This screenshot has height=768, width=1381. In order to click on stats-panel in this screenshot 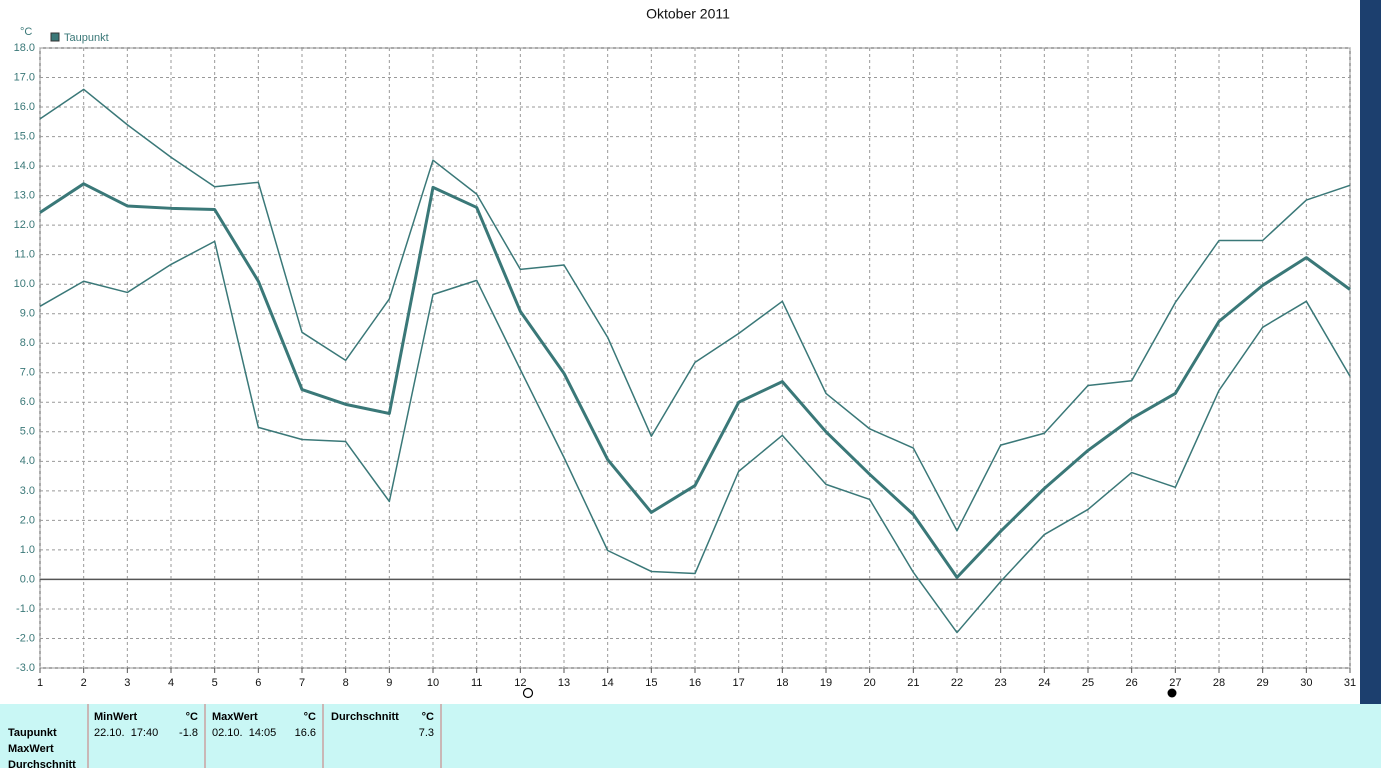, I will do `click(690, 736)`.